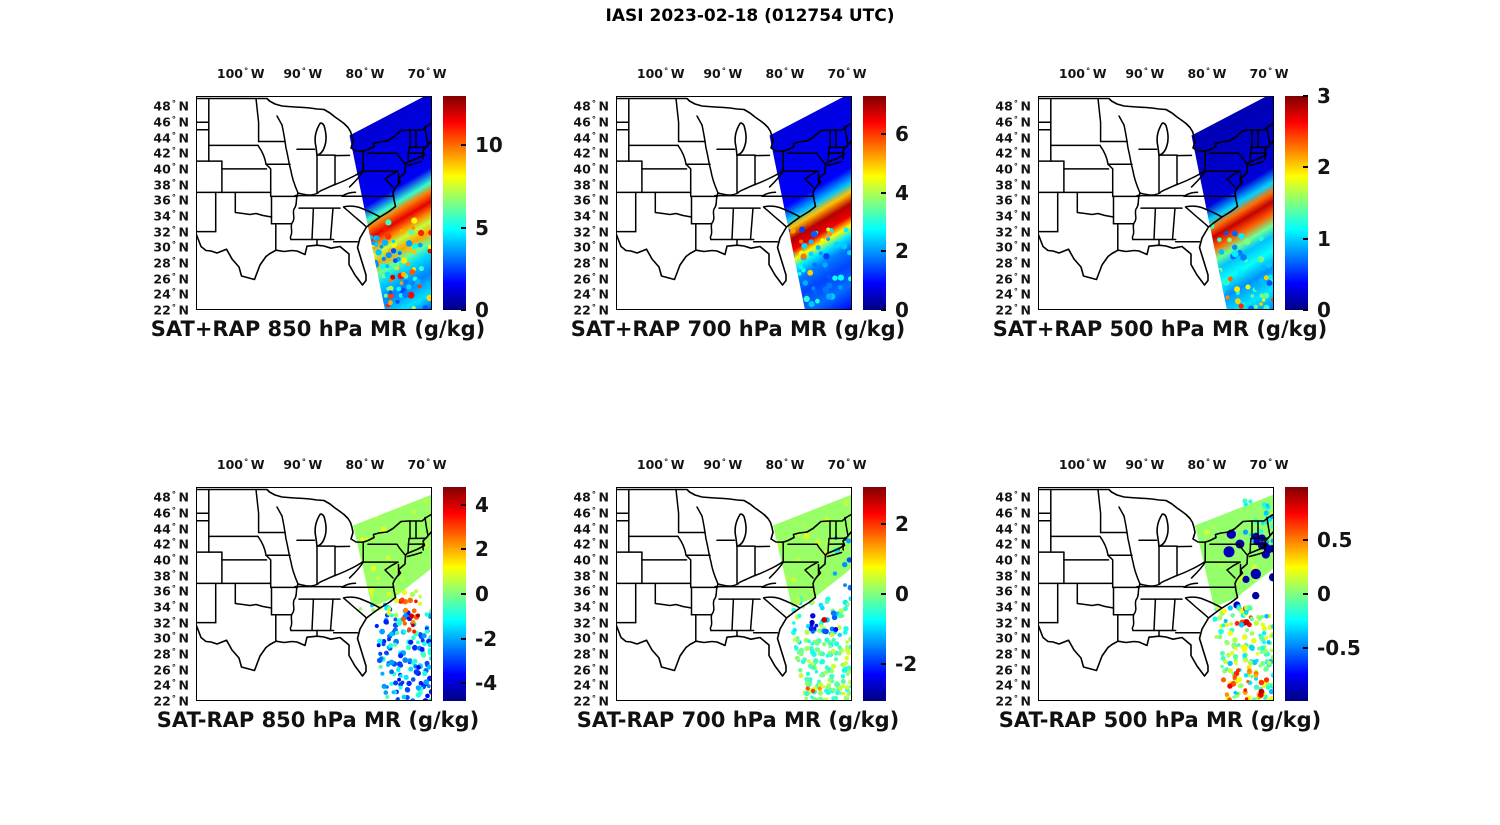  Describe the element at coordinates (482, 549) in the screenshot. I see `colorbar-tick-label: 2` at that location.